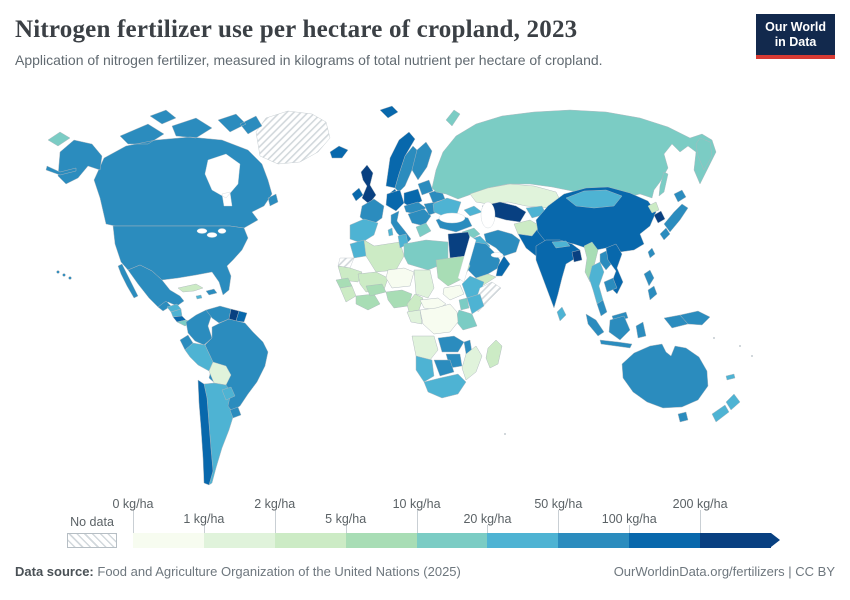 Image resolution: width=850 pixels, height=600 pixels. I want to click on region-oman, so click(503, 266).